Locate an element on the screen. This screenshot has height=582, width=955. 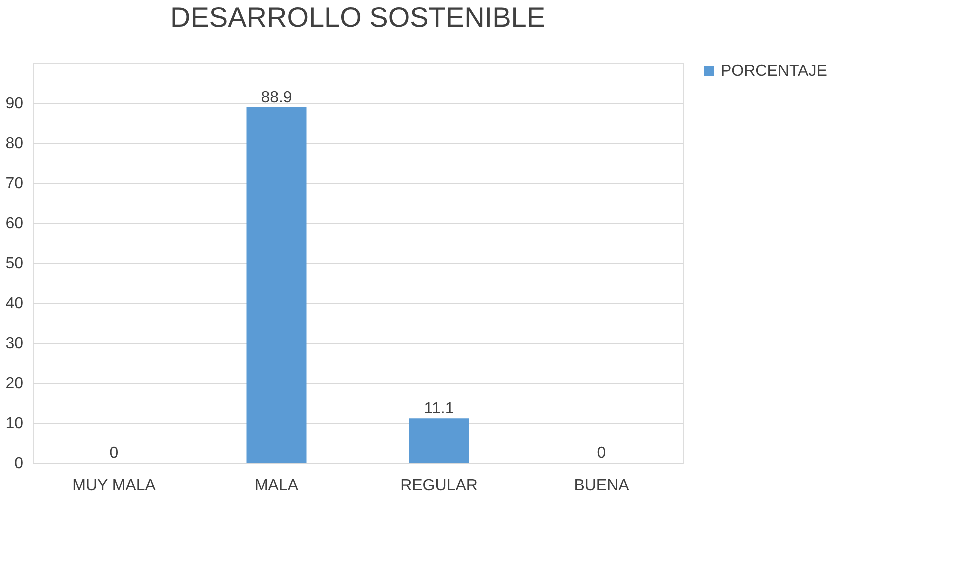
data-label: 88.9 is located at coordinates (276, 97).